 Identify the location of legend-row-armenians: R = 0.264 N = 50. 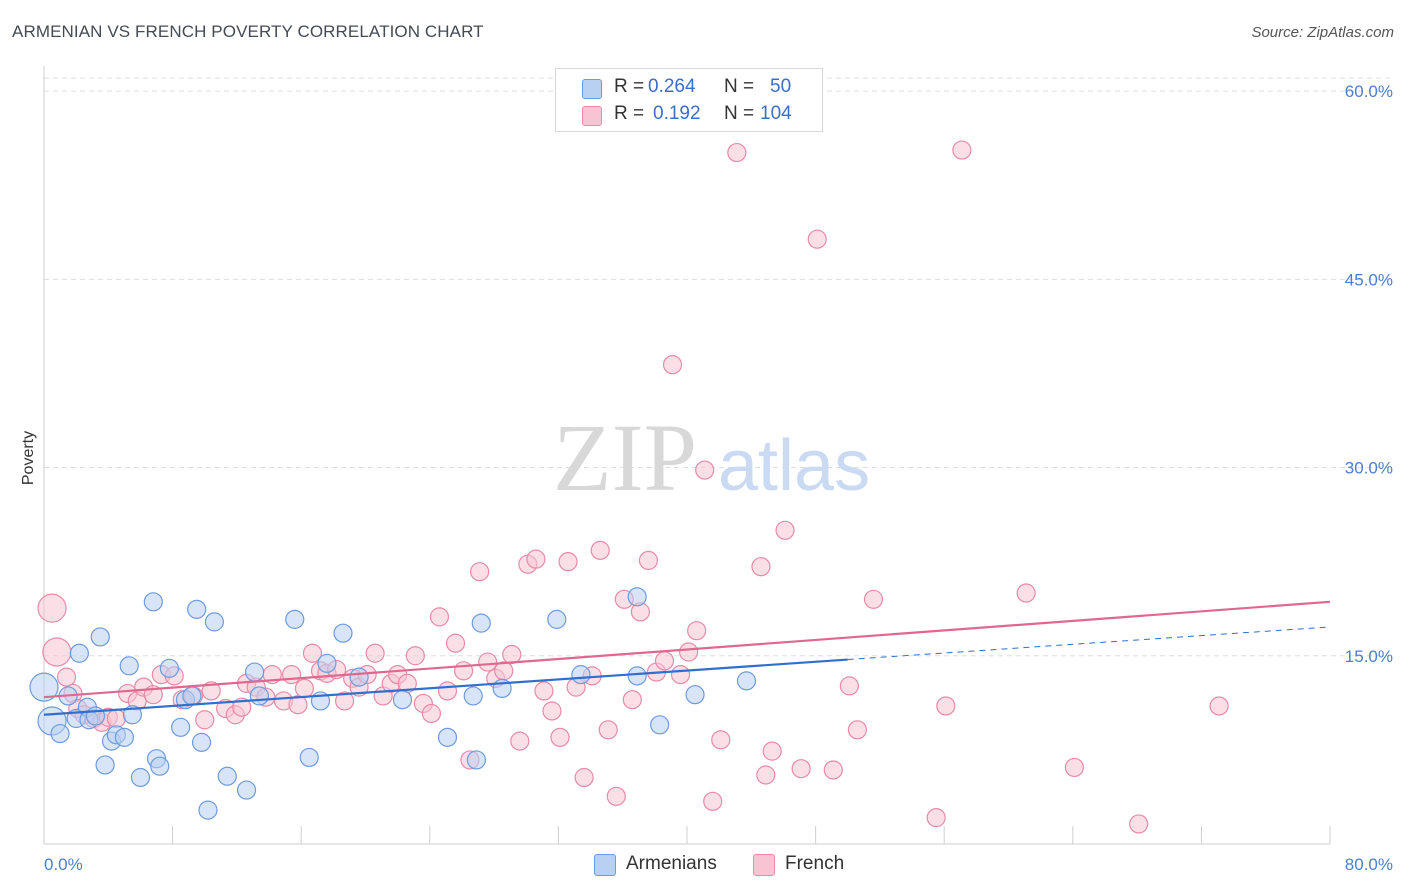
(689, 87).